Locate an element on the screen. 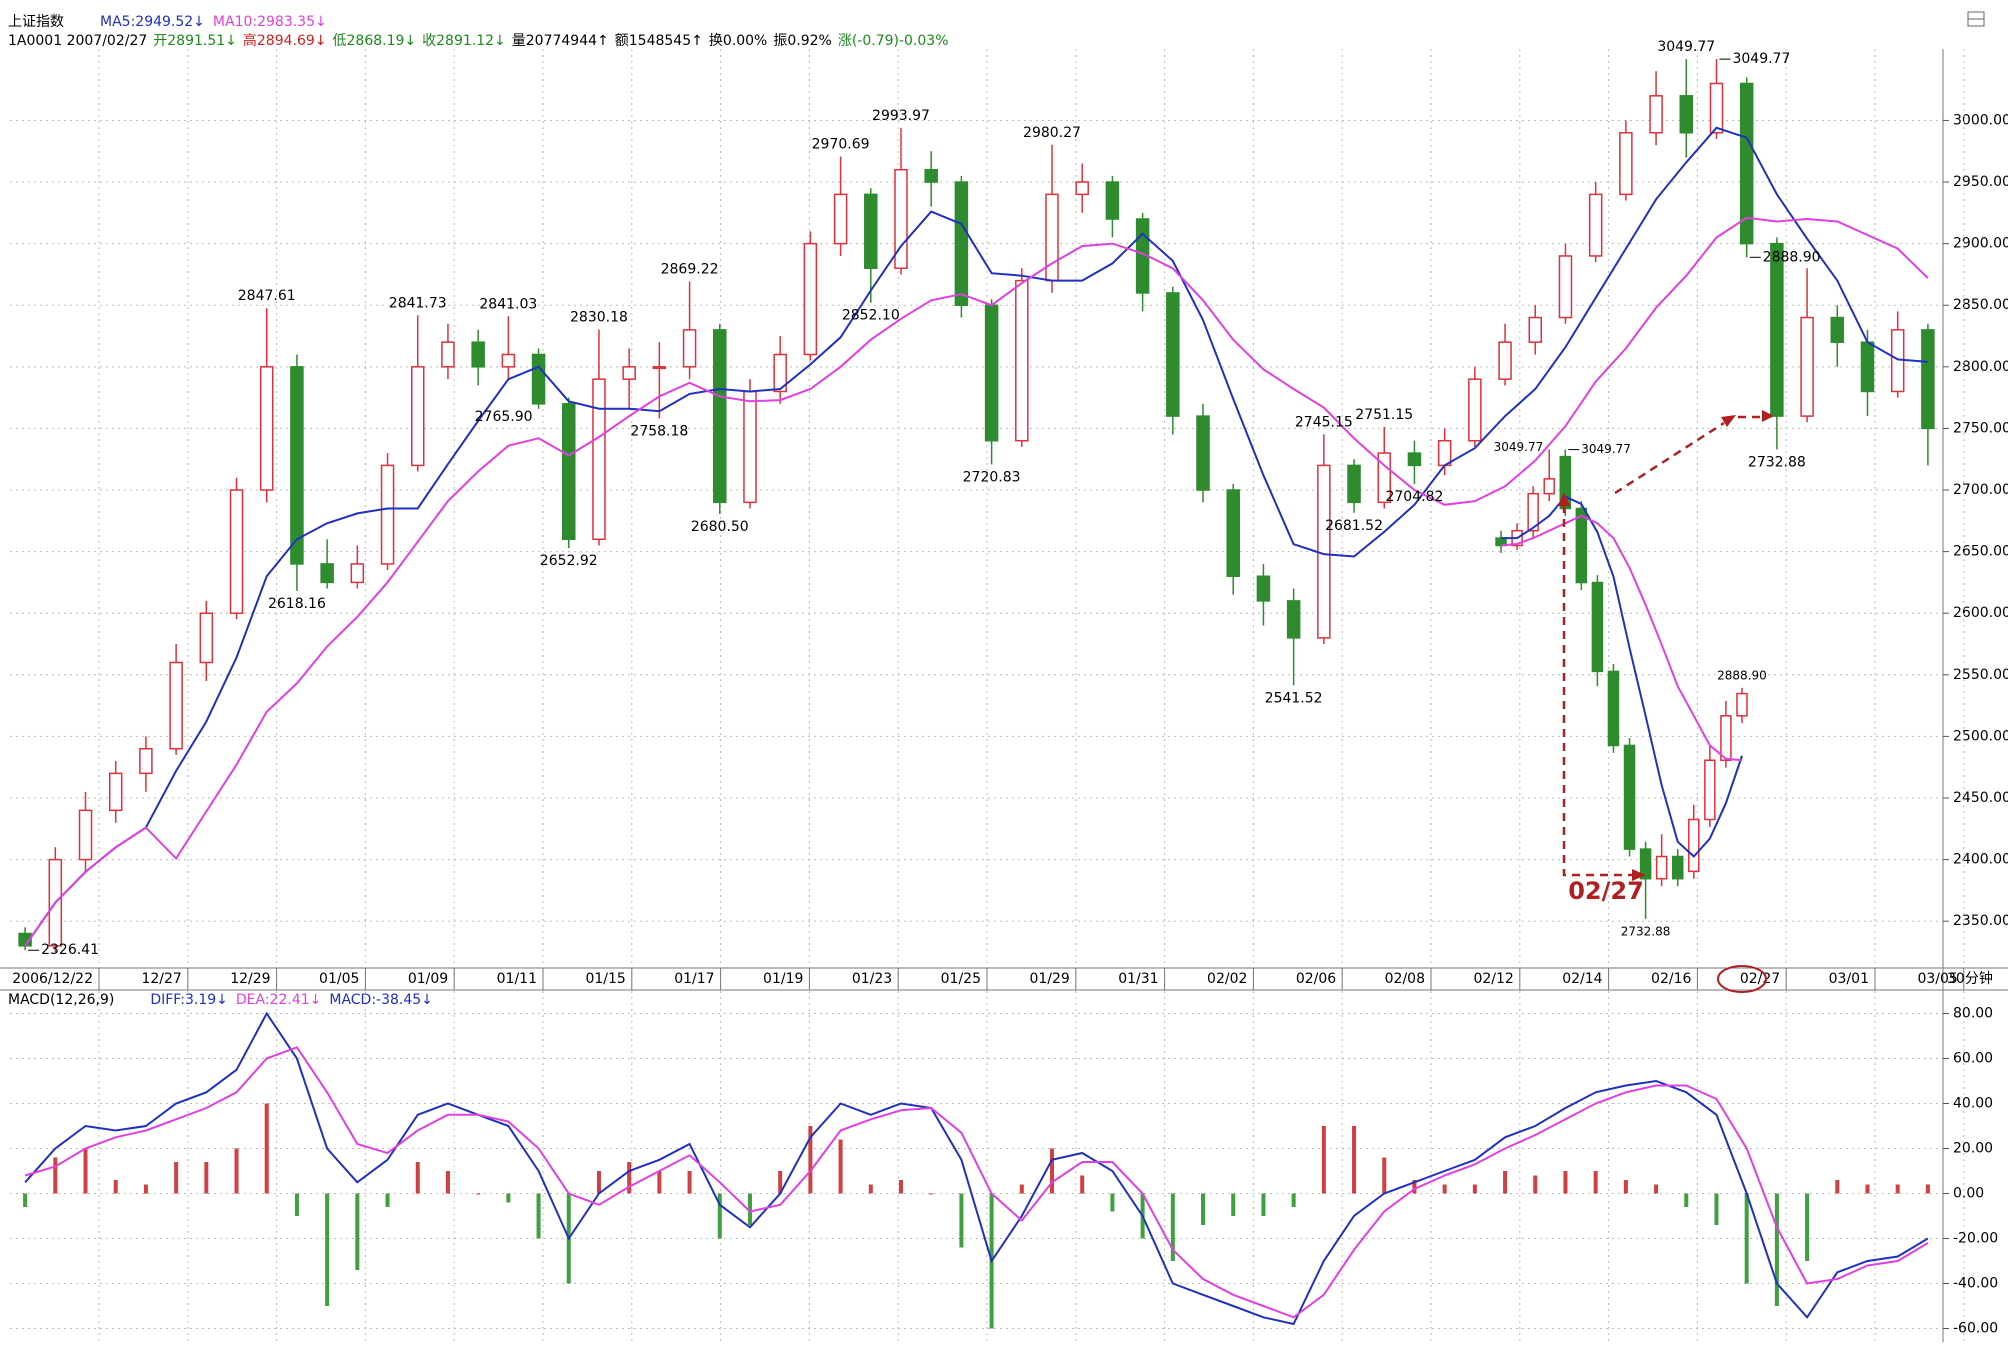 Image resolution: width=2008 pixels, height=1346 pixels. price-annotation: 2765.90 is located at coordinates (504, 417).